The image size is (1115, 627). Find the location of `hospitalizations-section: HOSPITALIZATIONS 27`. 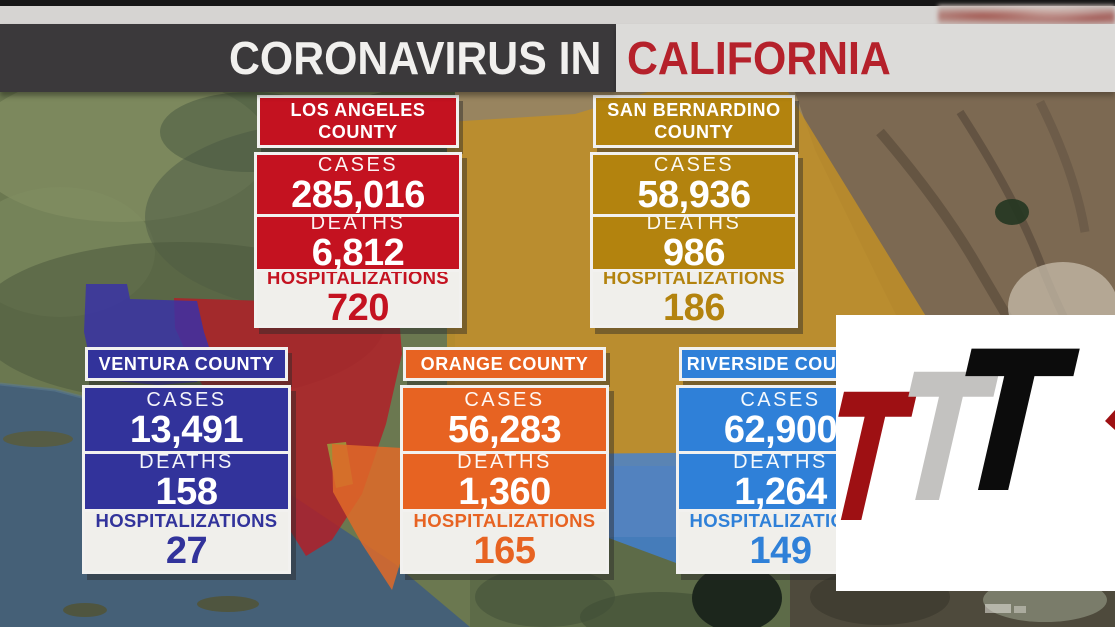

hospitalizations-section: HOSPITALIZATIONS 27 is located at coordinates (186, 540).